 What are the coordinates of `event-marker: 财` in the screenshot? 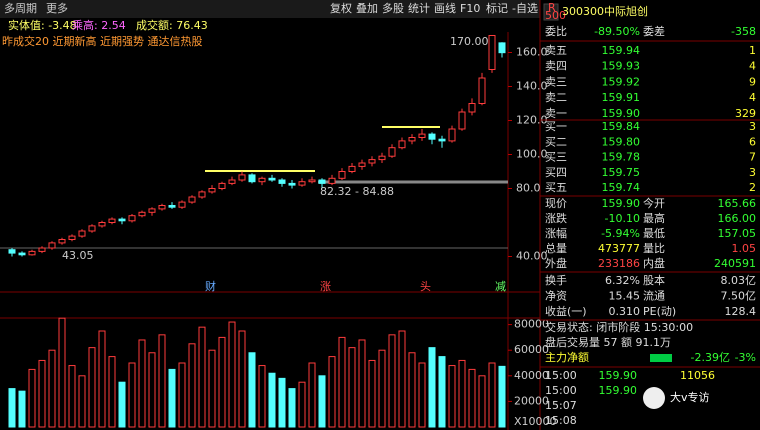 It's located at (210, 286).